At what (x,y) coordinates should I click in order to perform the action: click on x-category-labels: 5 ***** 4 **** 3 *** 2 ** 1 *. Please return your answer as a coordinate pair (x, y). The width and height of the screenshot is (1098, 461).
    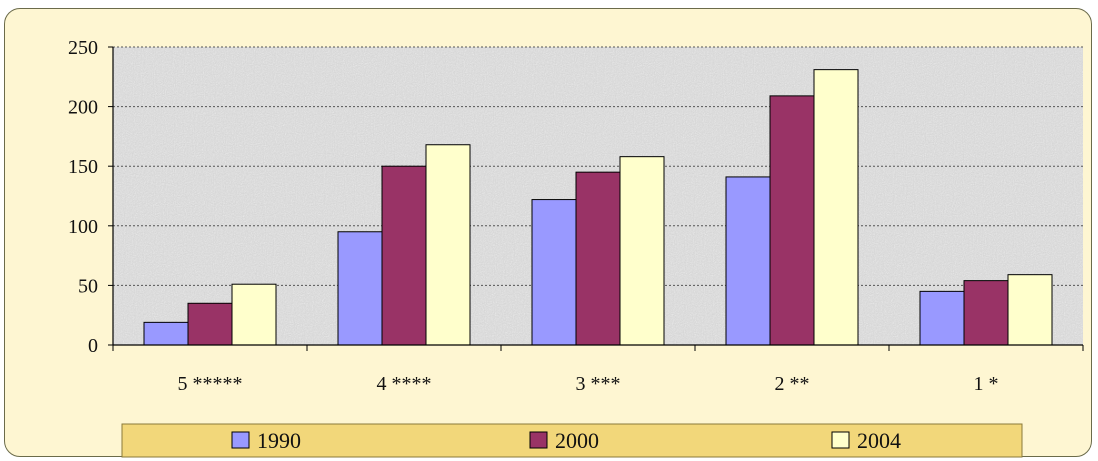
    Looking at the image, I should click on (588, 384).